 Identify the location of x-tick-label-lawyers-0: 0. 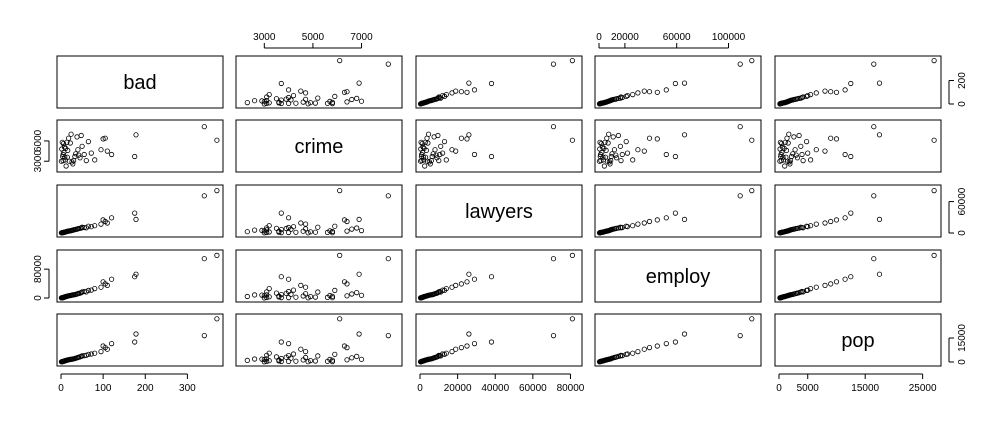
(420, 388).